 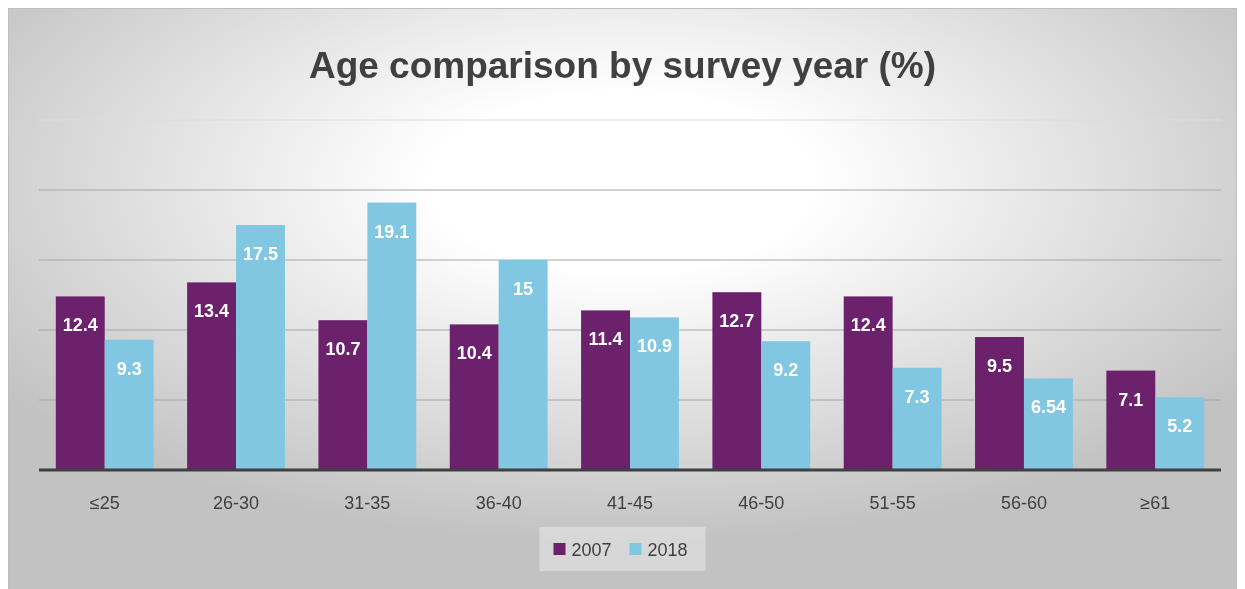 What do you see at coordinates (129, 368) in the screenshot?
I see `data-label: 9.3` at bounding box center [129, 368].